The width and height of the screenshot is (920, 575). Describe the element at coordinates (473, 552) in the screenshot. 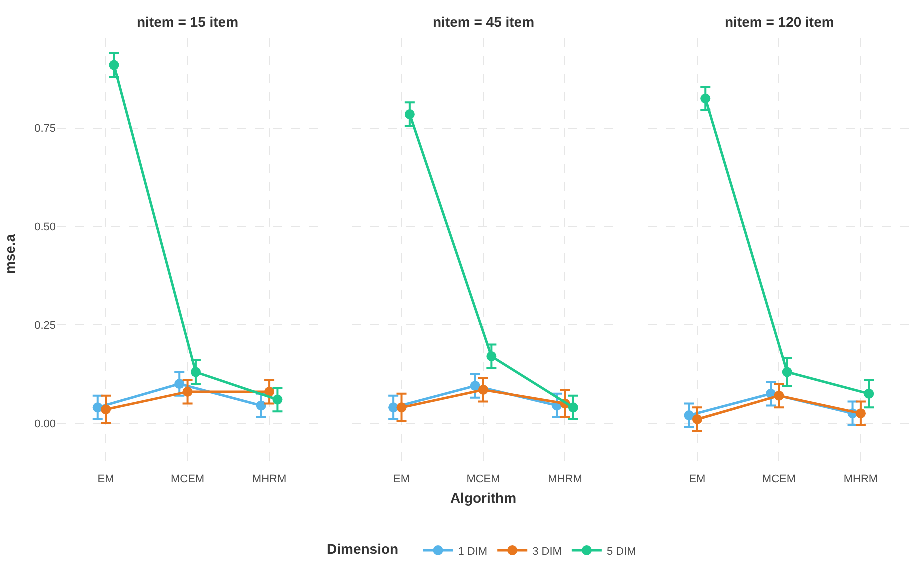

I see `legend-label: 1 DIM` at that location.